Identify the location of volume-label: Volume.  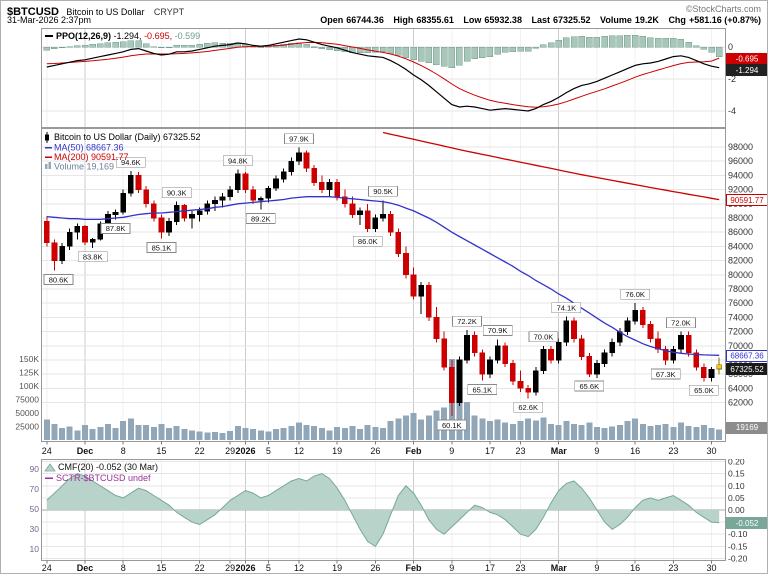
(616, 20).